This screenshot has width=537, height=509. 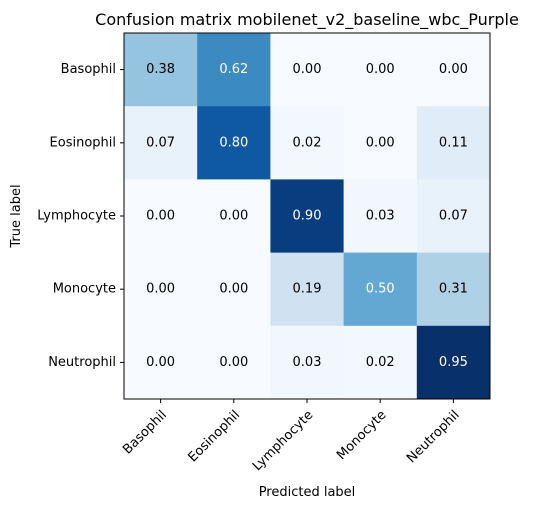 I want to click on cell-value-label: 0.38, so click(x=160, y=69).